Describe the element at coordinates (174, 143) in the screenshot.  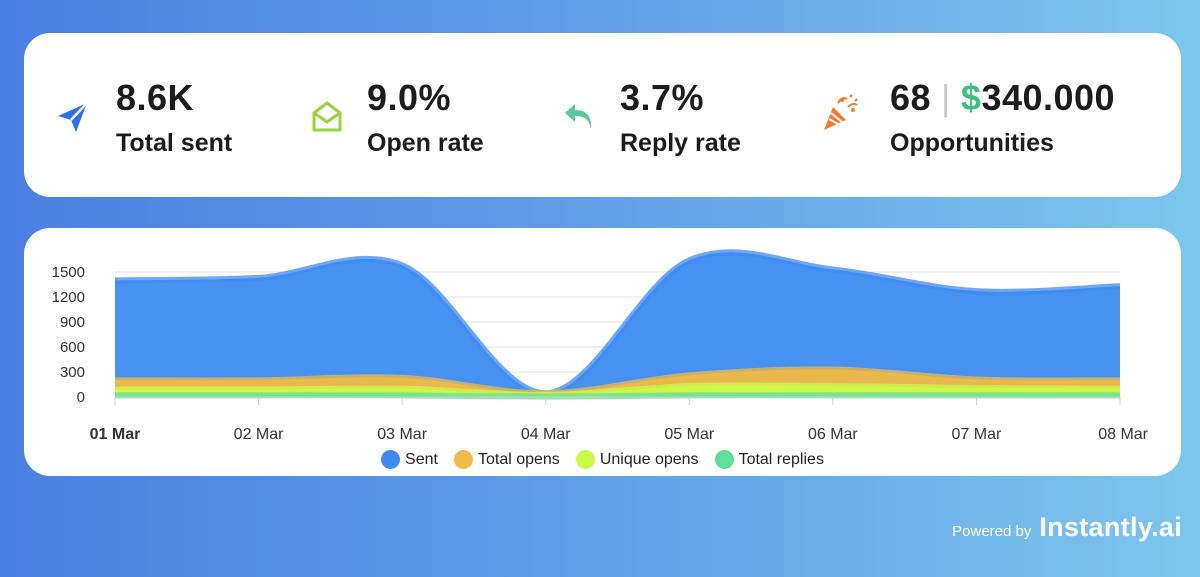
I see `stat-label: Total sent` at that location.